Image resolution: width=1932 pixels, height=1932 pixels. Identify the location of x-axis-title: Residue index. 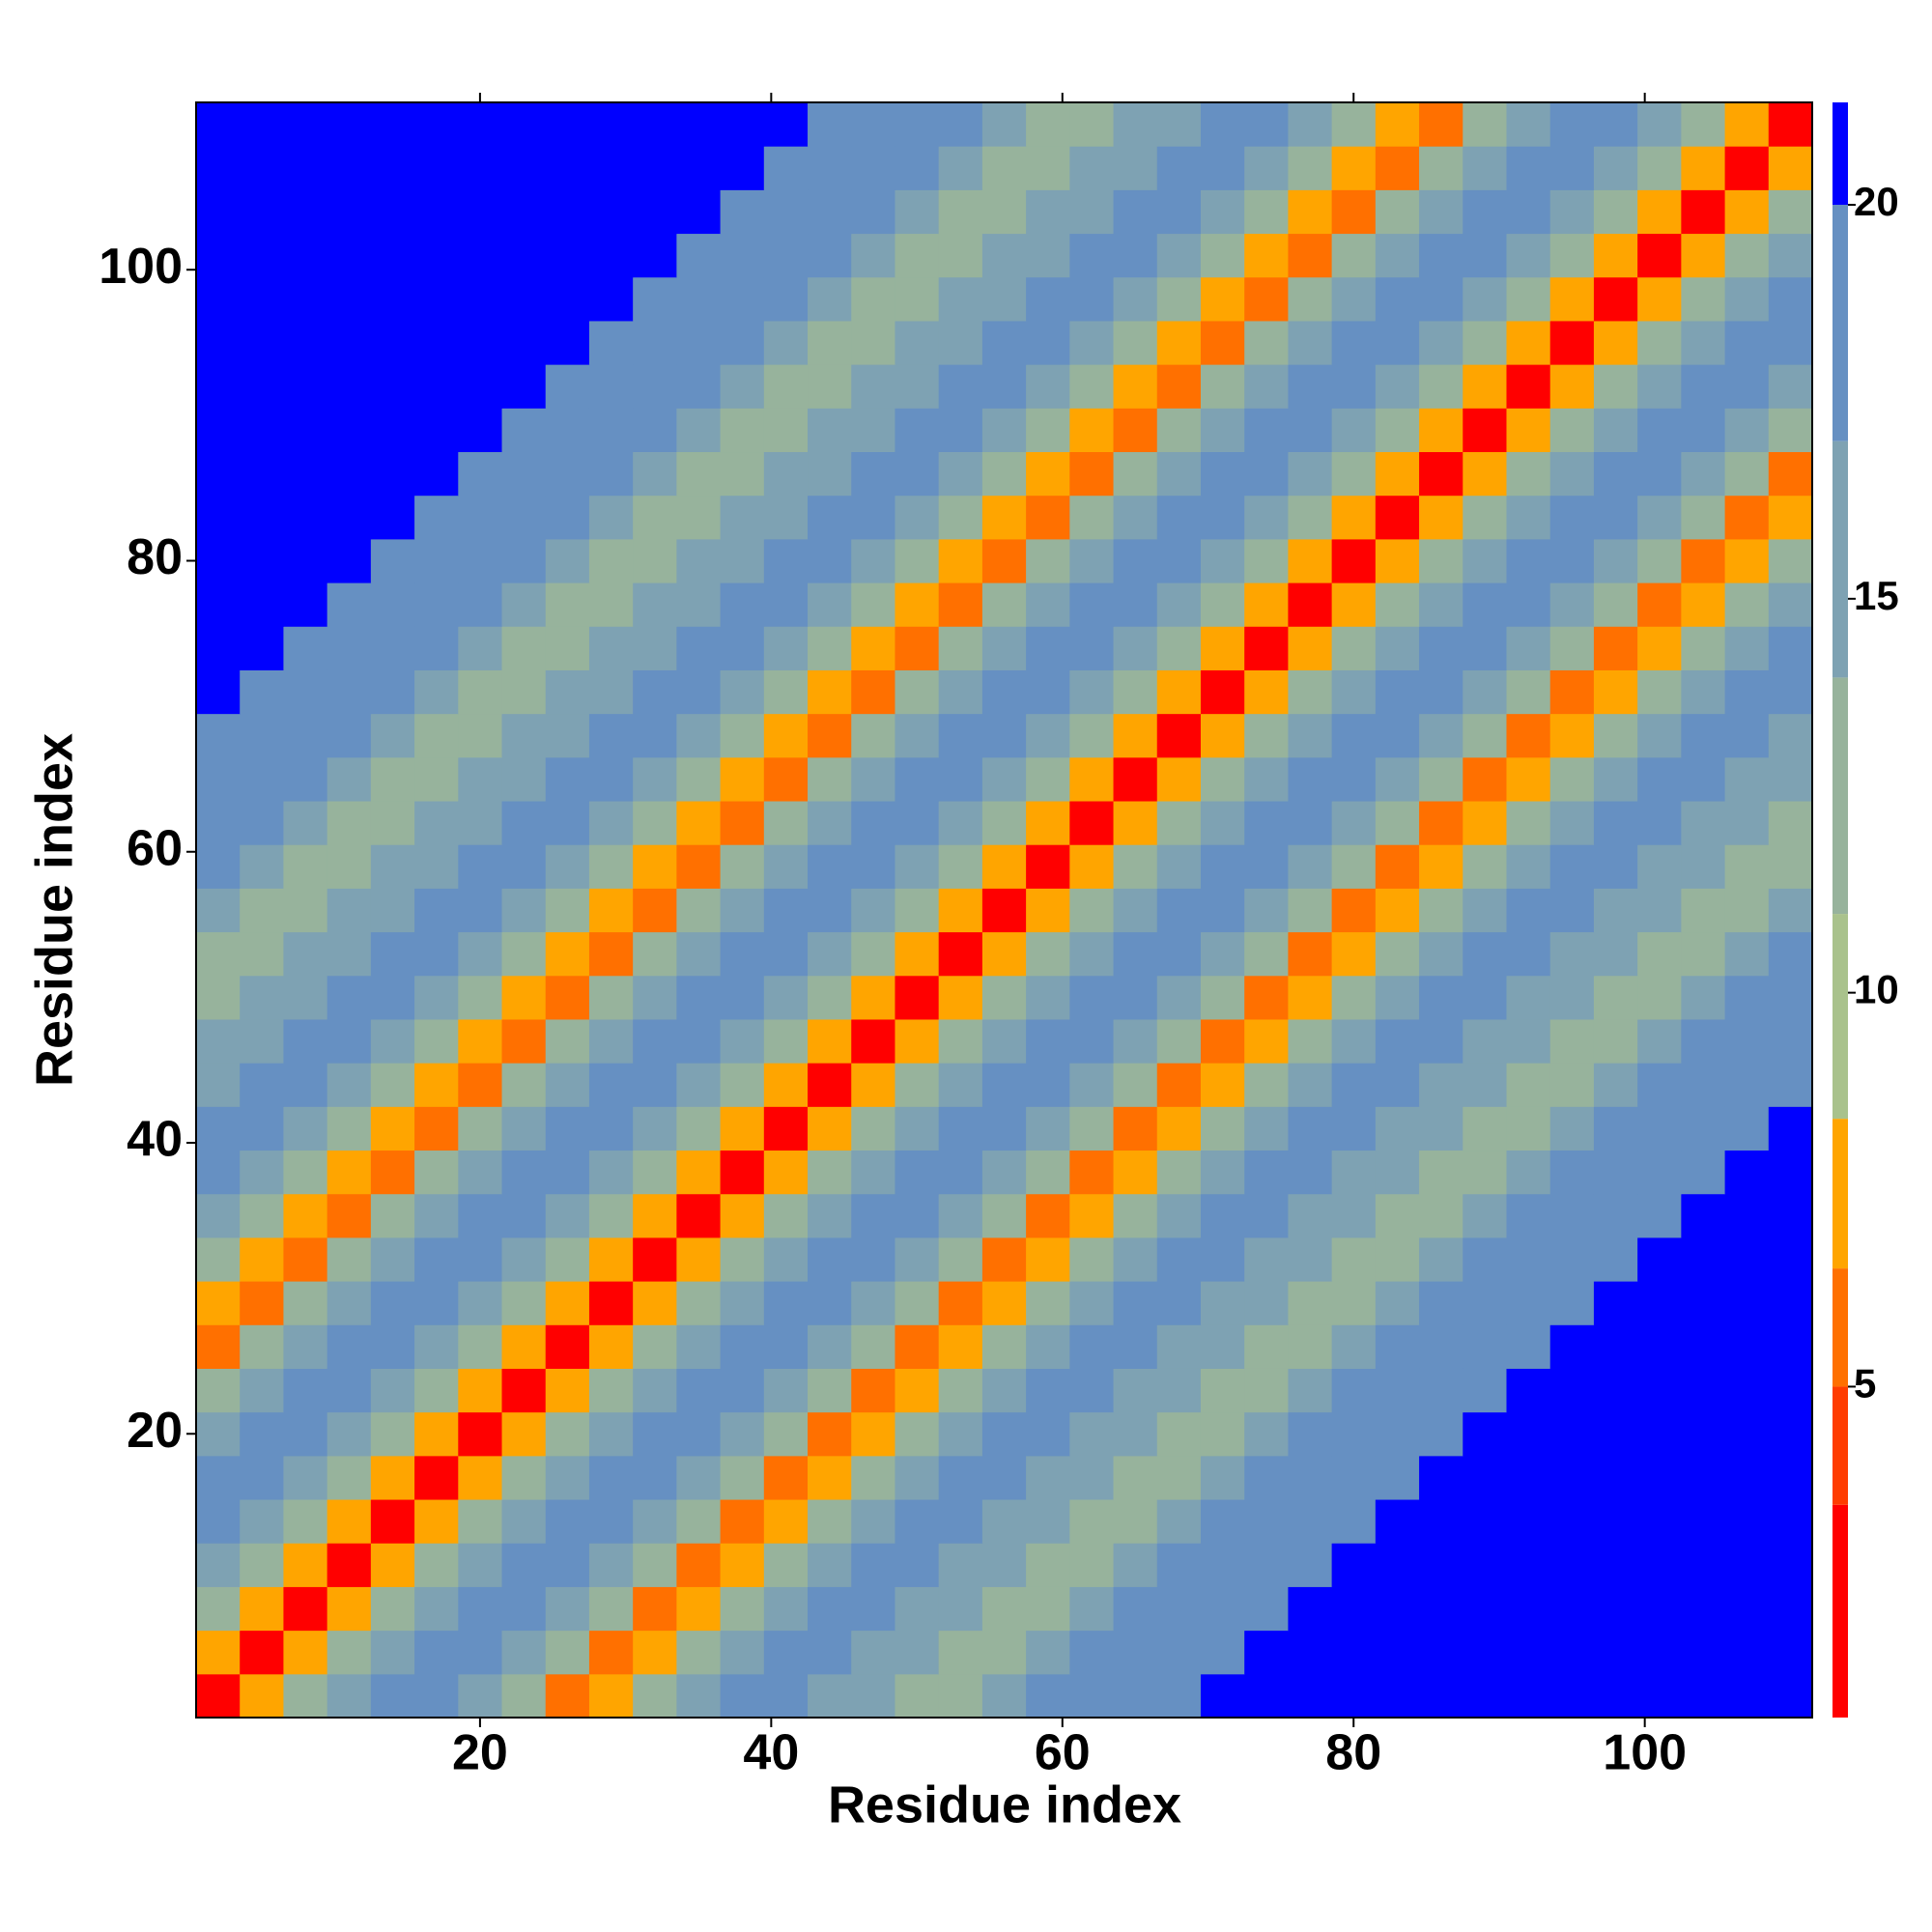
(1005, 1804).